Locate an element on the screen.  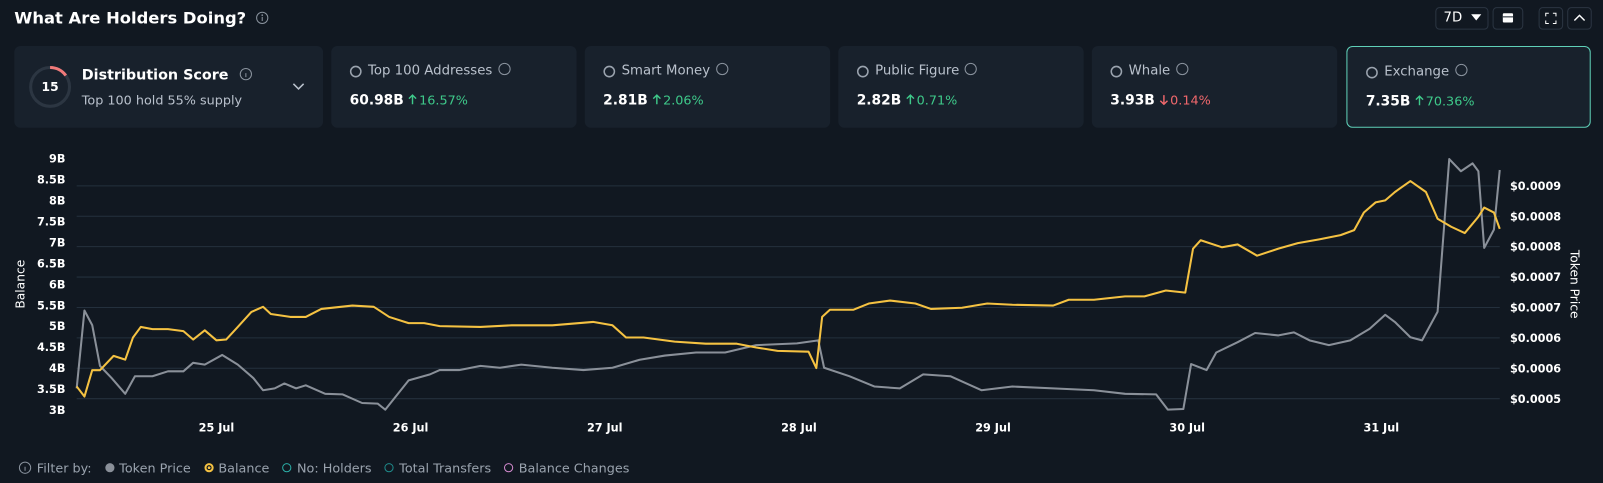
holder-card: Smart Money 2.81B 2.06% is located at coordinates (707, 87).